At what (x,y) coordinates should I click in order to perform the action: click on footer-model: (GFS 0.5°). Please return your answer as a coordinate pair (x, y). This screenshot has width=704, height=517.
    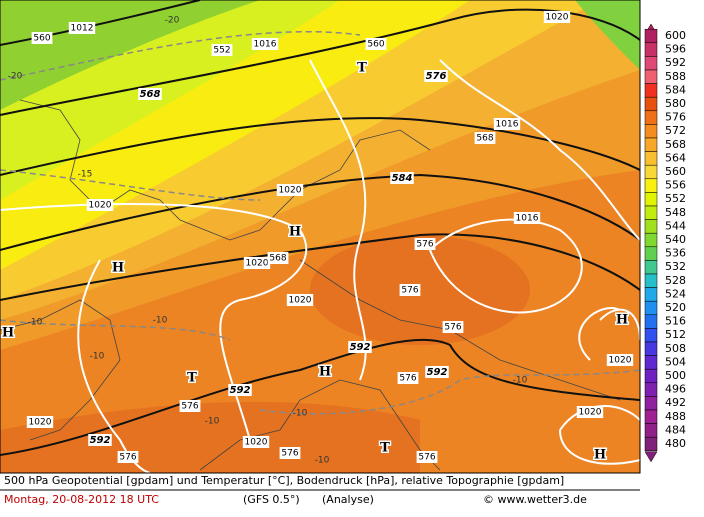
    Looking at the image, I should click on (271, 499).